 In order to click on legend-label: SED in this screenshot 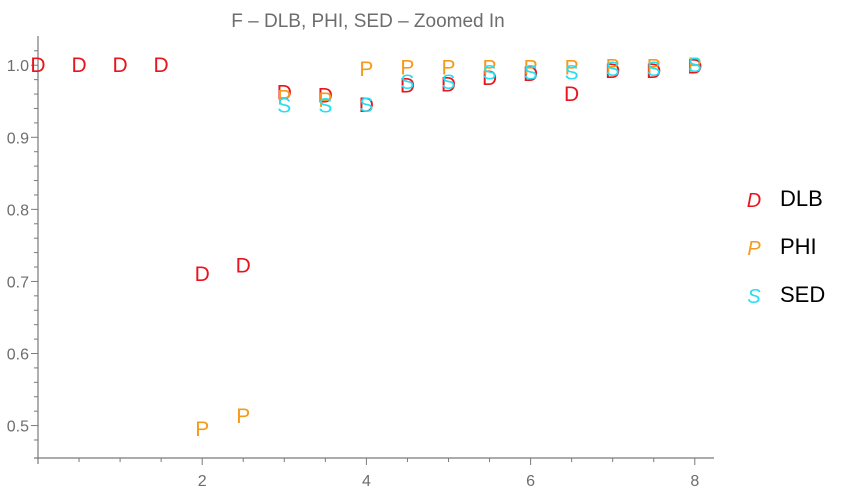, I will do `click(802, 294)`.